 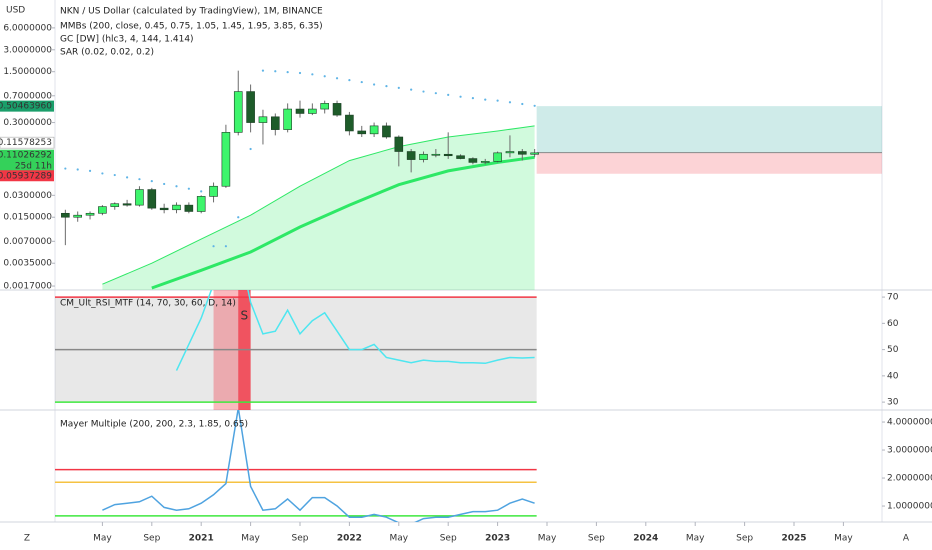 What do you see at coordinates (709, 129) in the screenshot?
I see `position-target-zone` at bounding box center [709, 129].